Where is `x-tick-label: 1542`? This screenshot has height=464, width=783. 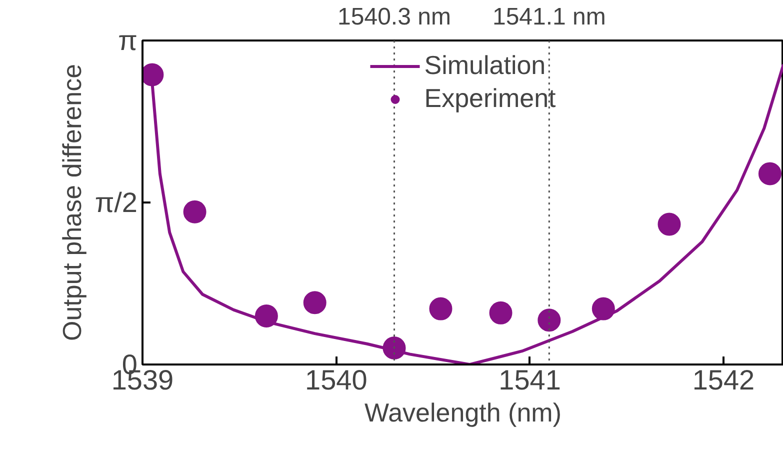 x-tick-label: 1542 is located at coordinates (723, 380).